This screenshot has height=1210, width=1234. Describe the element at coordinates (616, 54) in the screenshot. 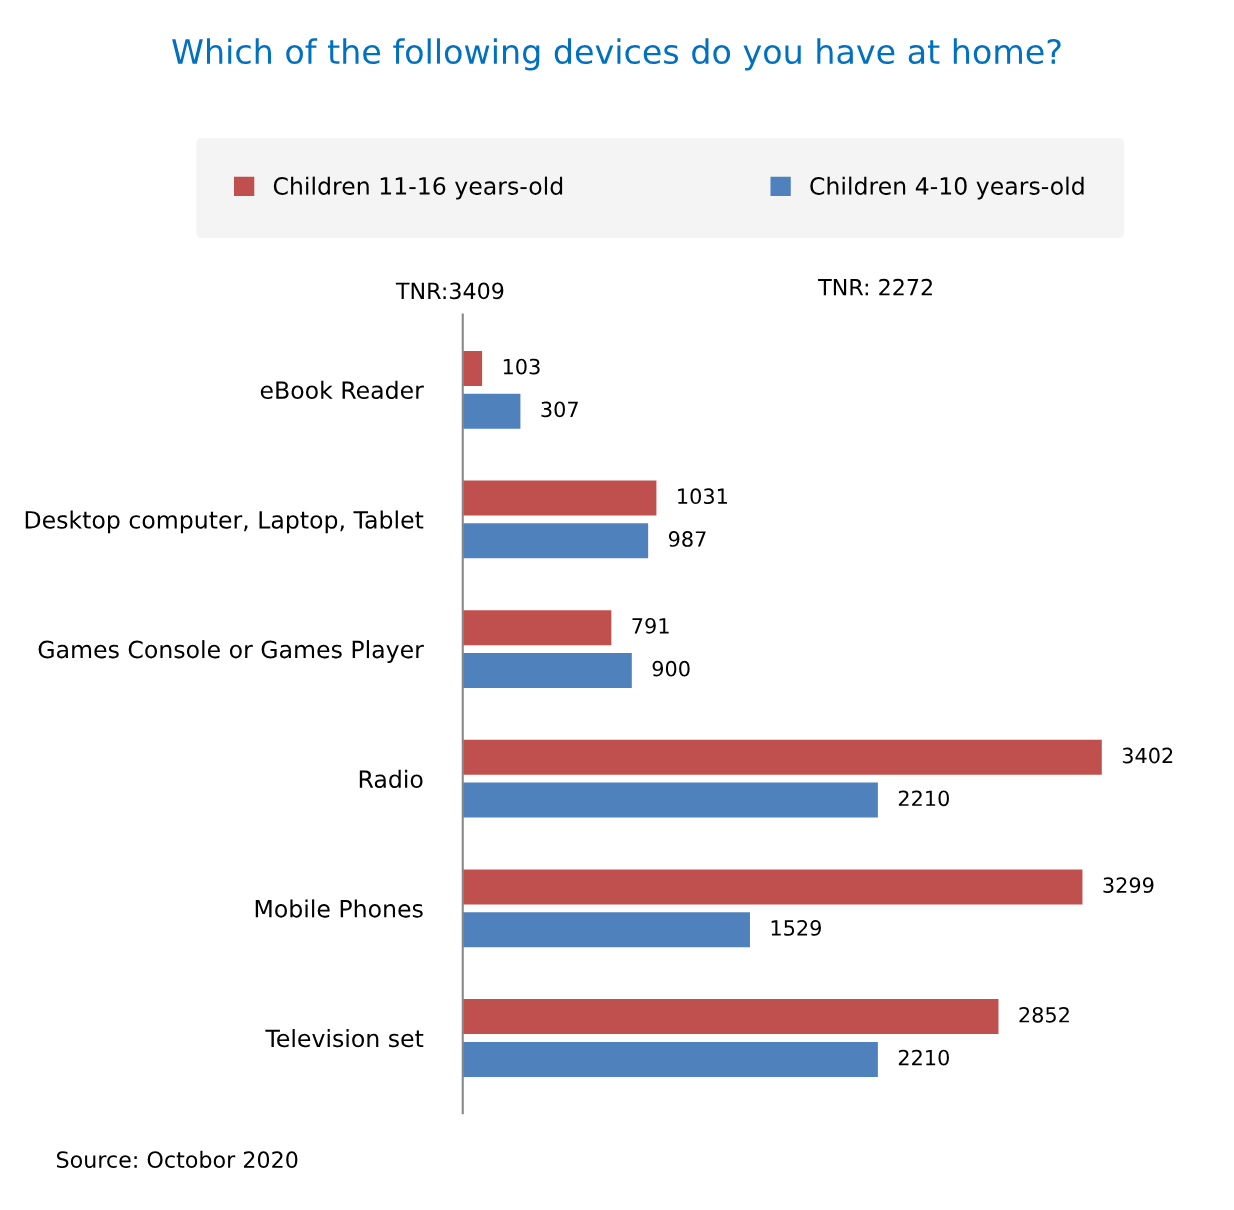

I see `chart-title: Which of the following devices do you have at home?` at that location.